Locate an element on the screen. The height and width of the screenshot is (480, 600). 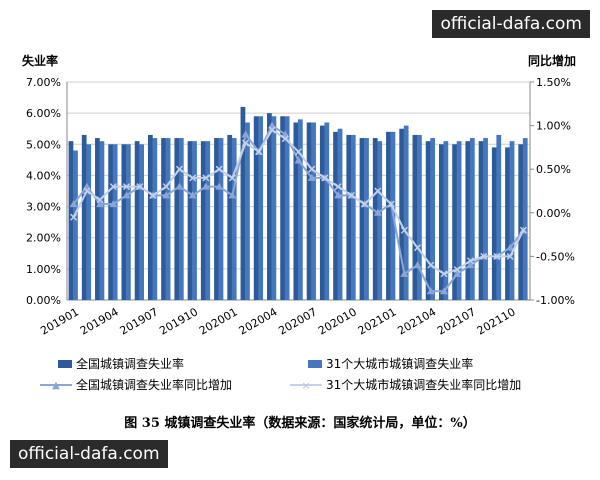
x-tick-label: 202107 is located at coordinates (456, 321).